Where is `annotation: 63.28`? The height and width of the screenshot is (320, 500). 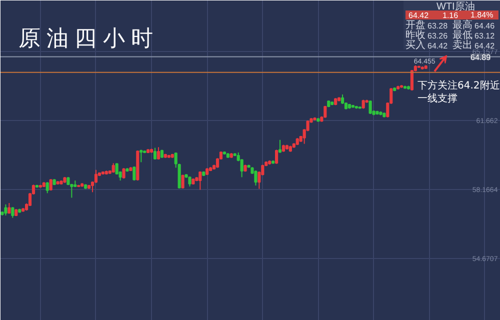
annotation: 63.28 is located at coordinates (438, 26).